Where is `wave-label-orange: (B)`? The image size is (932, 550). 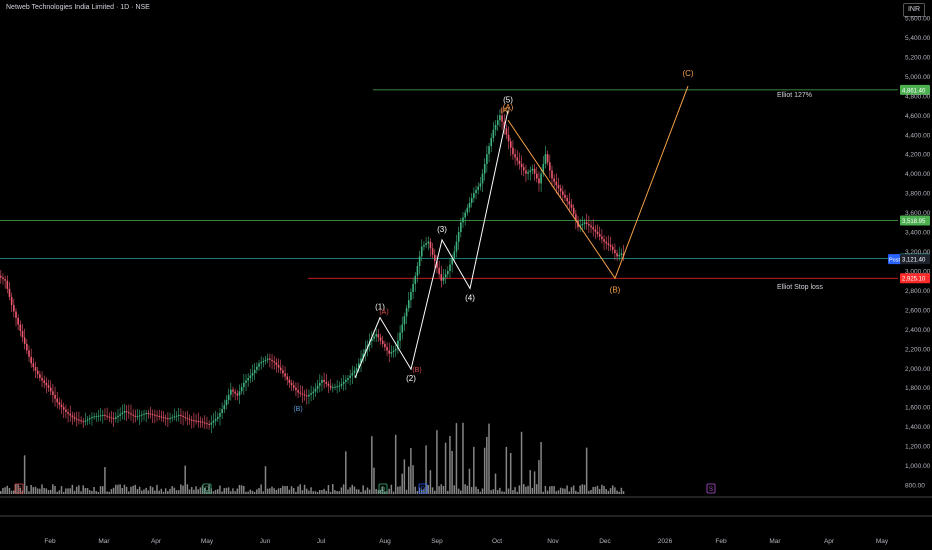 wave-label-orange: (B) is located at coordinates (615, 289).